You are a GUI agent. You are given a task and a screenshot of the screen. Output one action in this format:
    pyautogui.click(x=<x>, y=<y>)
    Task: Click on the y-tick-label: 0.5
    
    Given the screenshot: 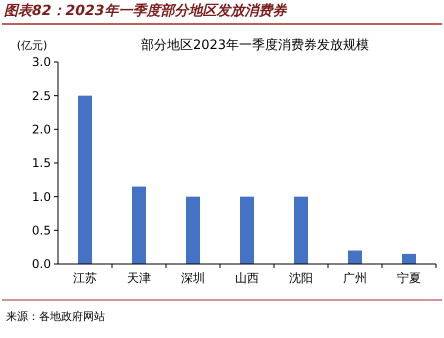 What is the action you would take?
    pyautogui.click(x=41, y=231)
    